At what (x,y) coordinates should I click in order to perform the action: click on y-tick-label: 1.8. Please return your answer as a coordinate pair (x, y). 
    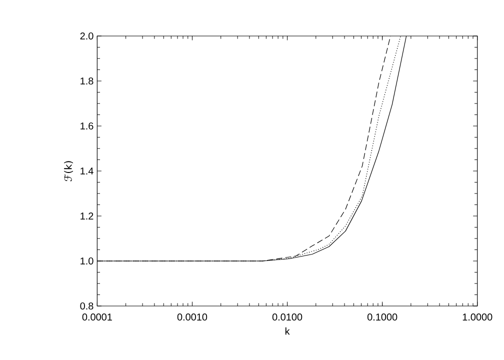
    Looking at the image, I should click on (87, 81).